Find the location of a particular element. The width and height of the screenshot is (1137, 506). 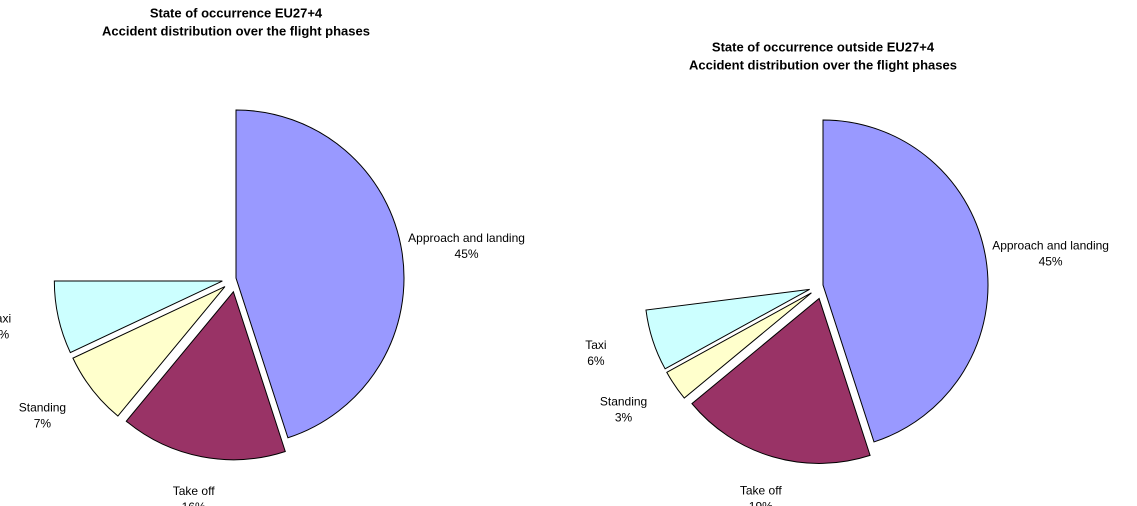

slice-value-label: 19% is located at coordinates (761, 502).